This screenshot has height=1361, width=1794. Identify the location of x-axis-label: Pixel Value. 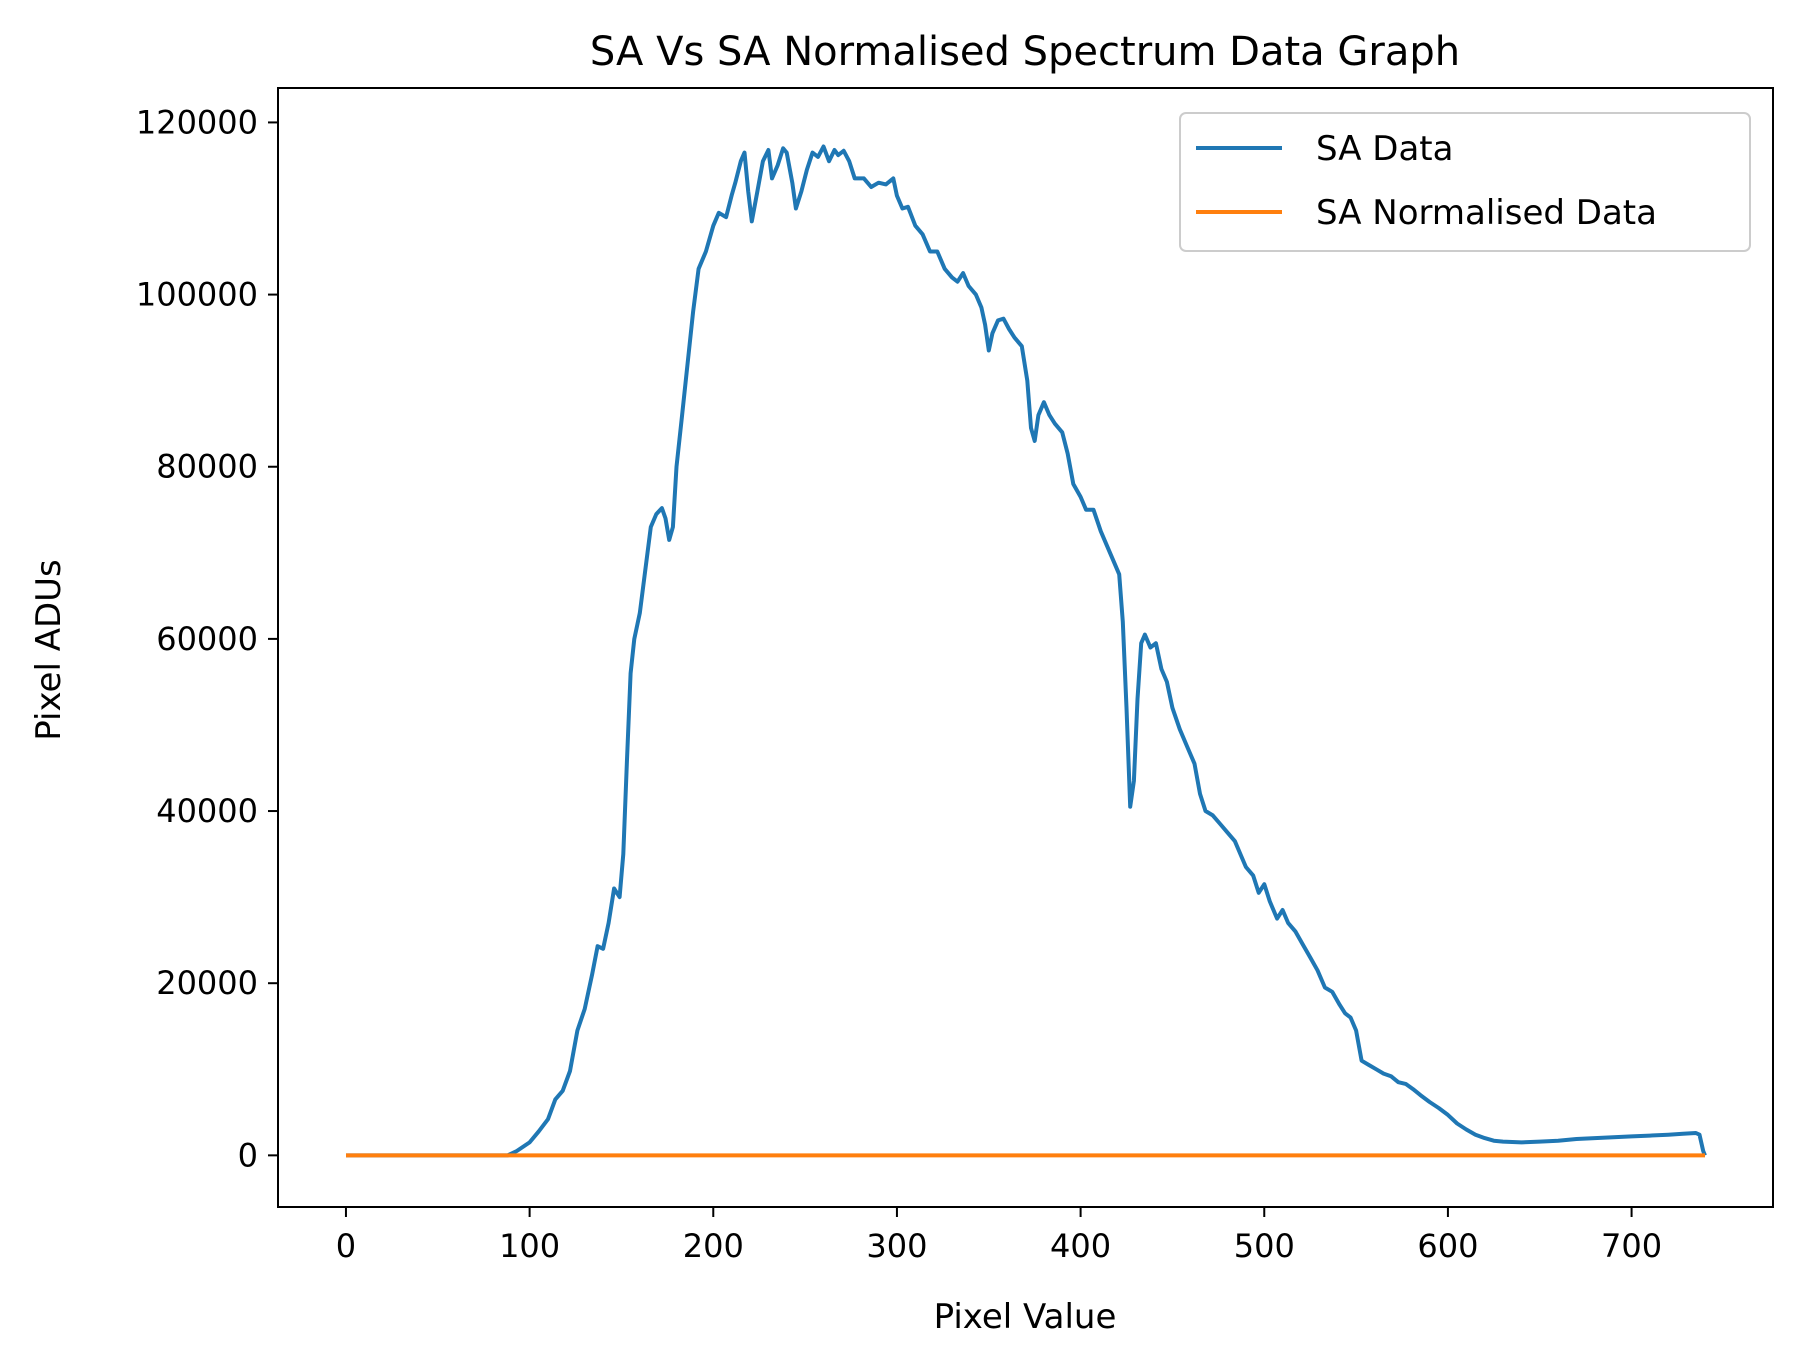
(1025, 1317).